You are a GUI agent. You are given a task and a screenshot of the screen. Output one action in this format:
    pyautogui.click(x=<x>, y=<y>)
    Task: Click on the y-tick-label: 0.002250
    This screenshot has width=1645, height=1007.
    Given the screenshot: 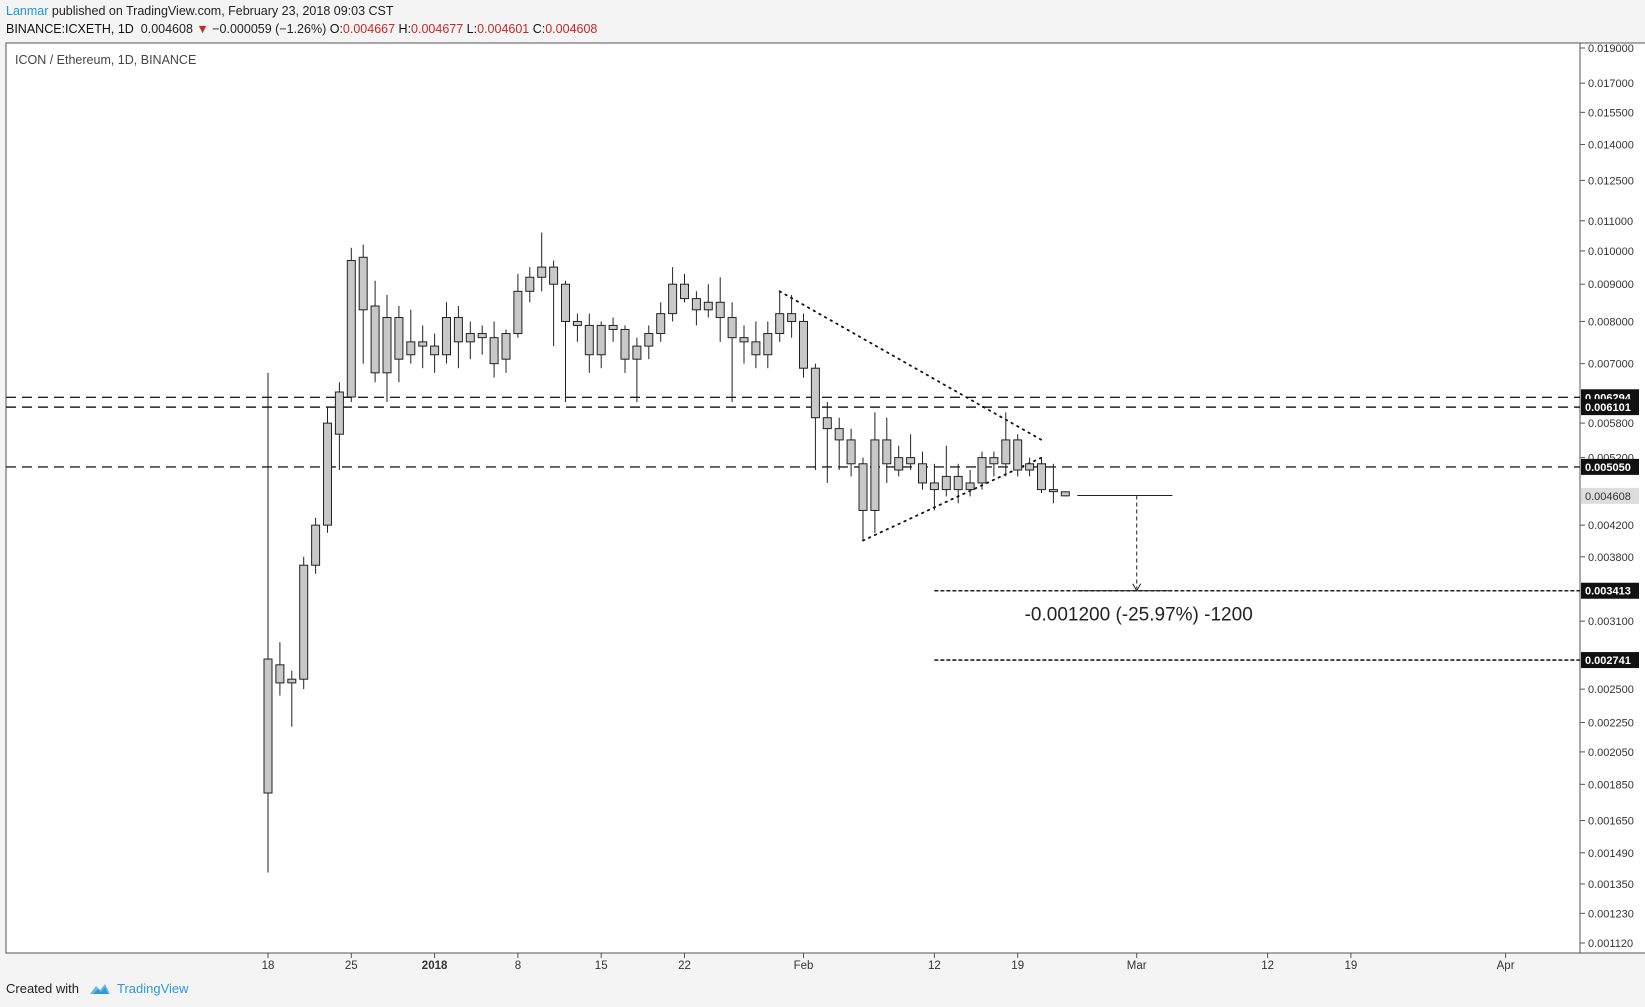 What is the action you would take?
    pyautogui.click(x=1611, y=723)
    